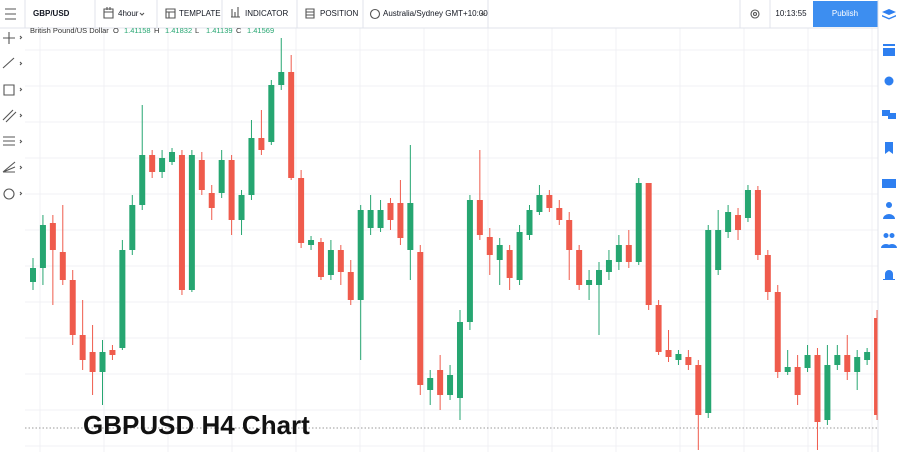 The height and width of the screenshot is (452, 900). I want to click on template-button: TEMPLATE, so click(200, 13).